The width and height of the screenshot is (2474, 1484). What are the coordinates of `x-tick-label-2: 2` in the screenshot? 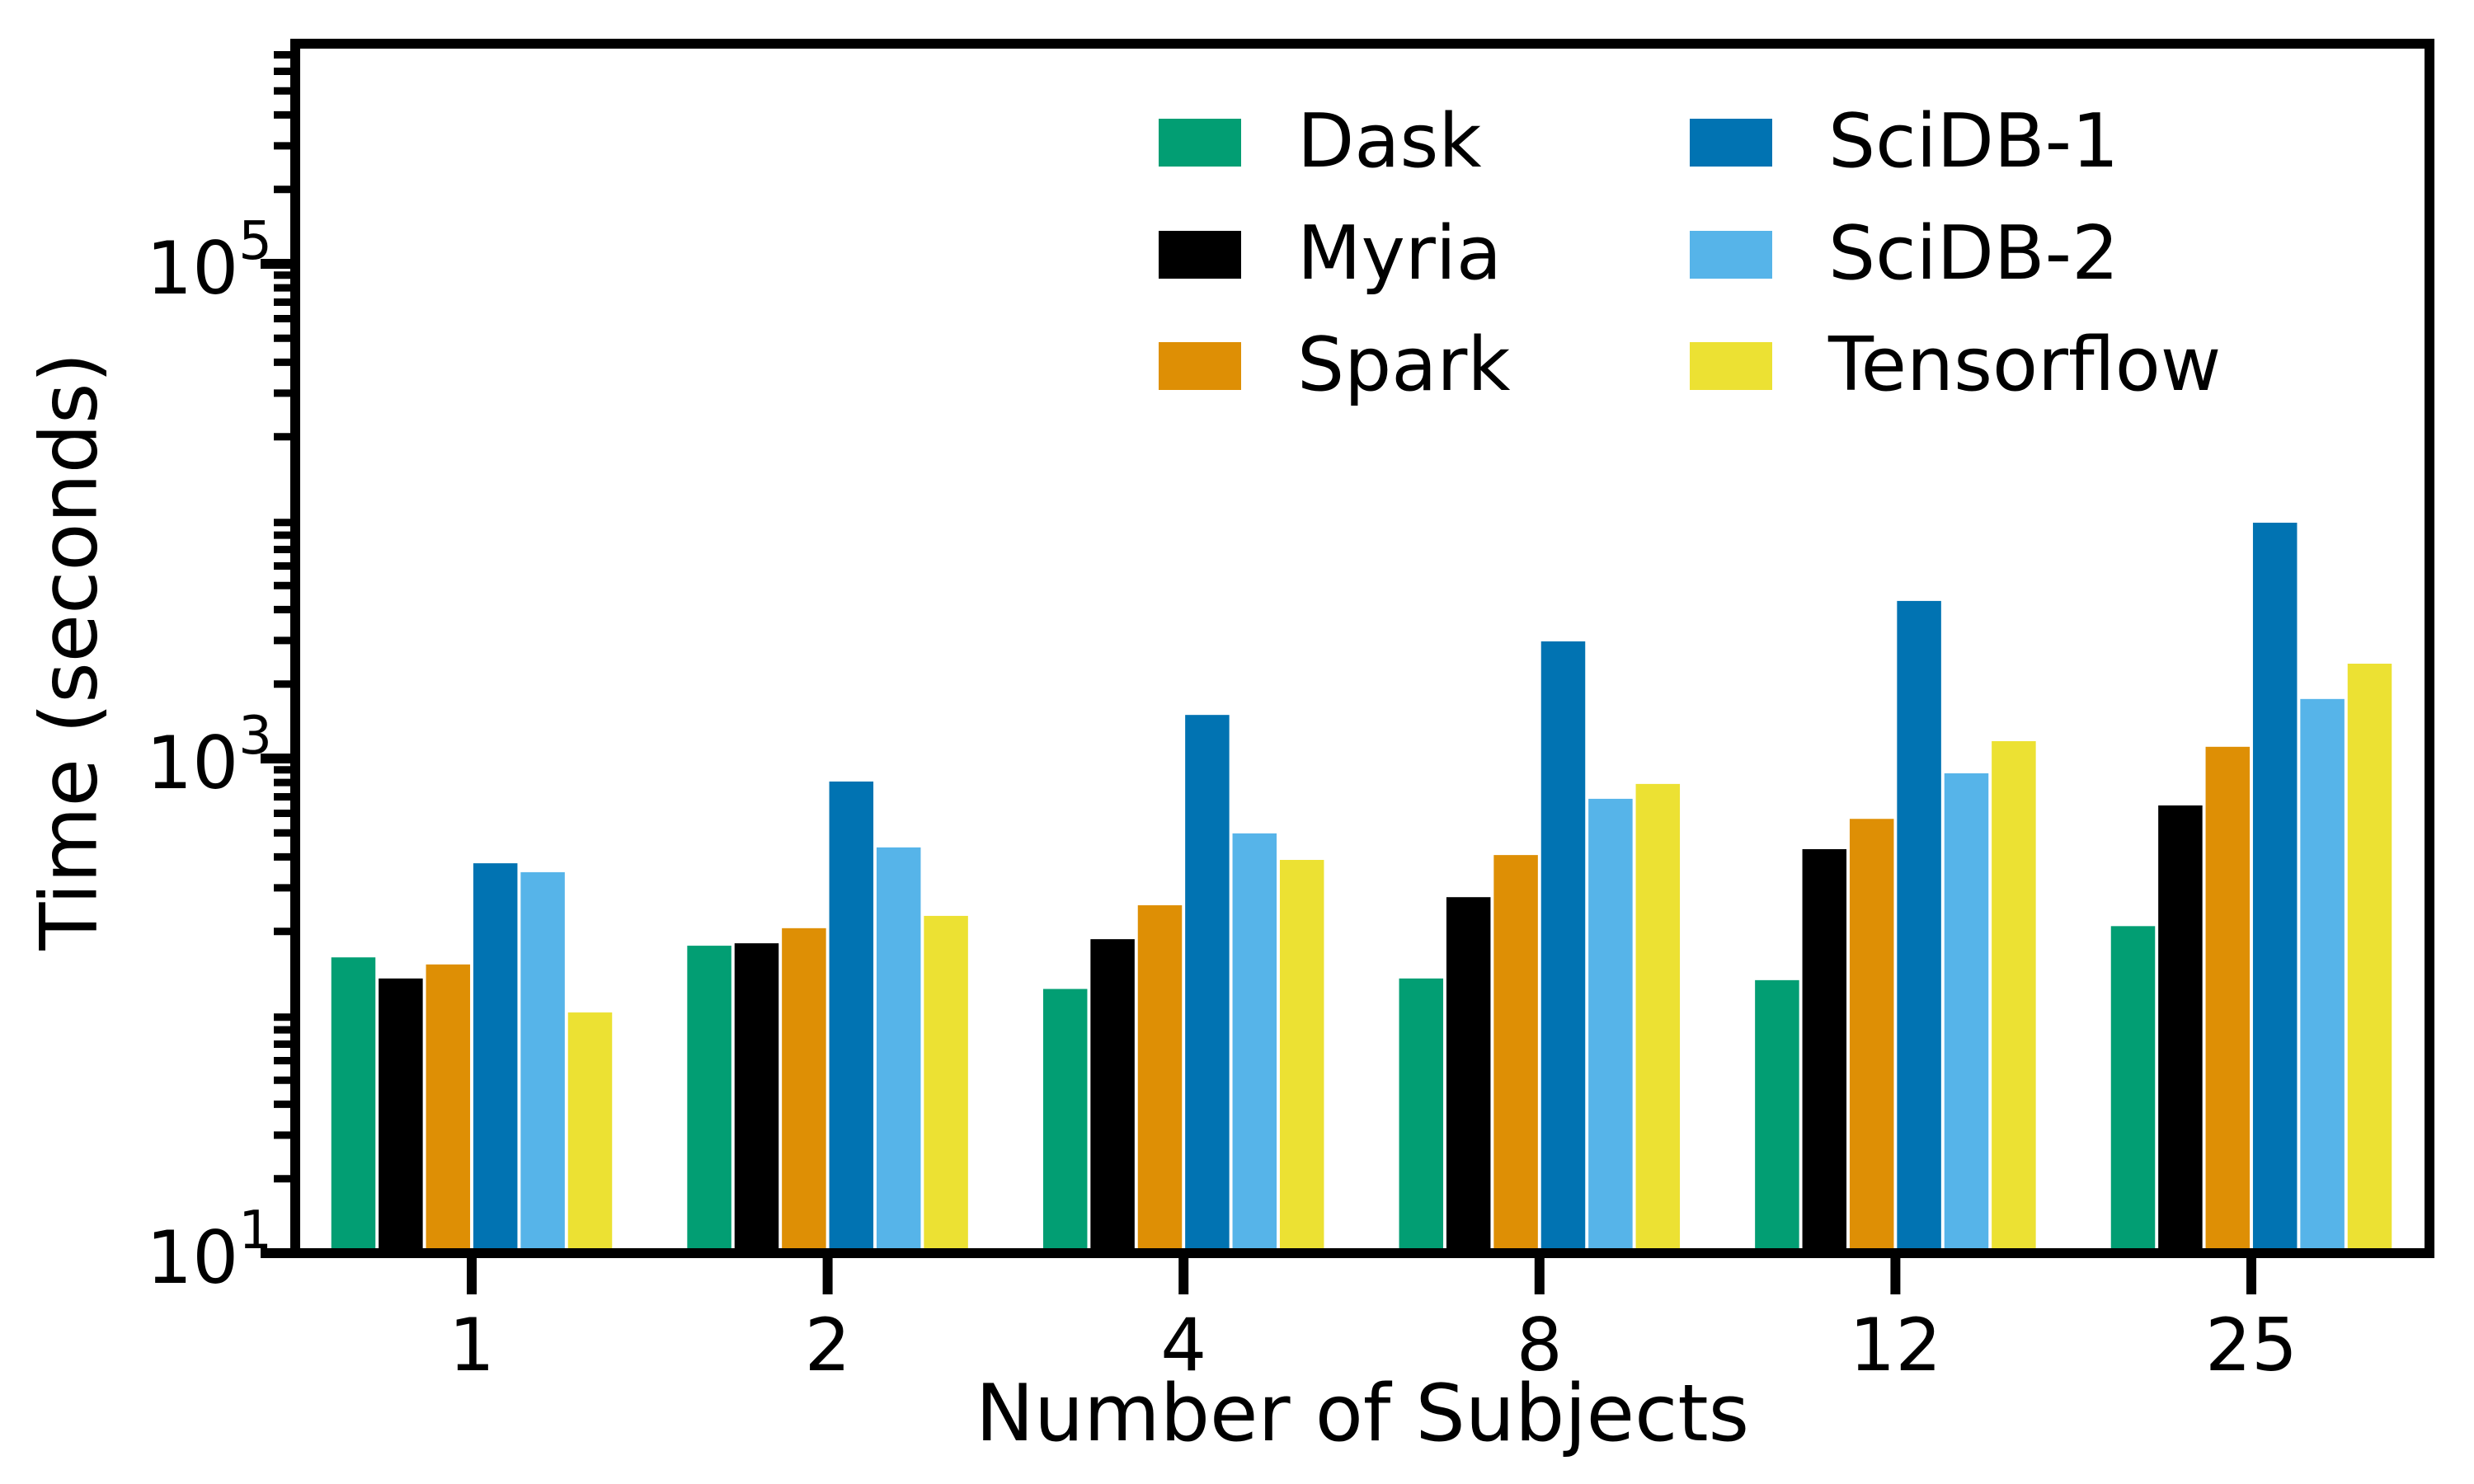 It's located at (827, 1345).